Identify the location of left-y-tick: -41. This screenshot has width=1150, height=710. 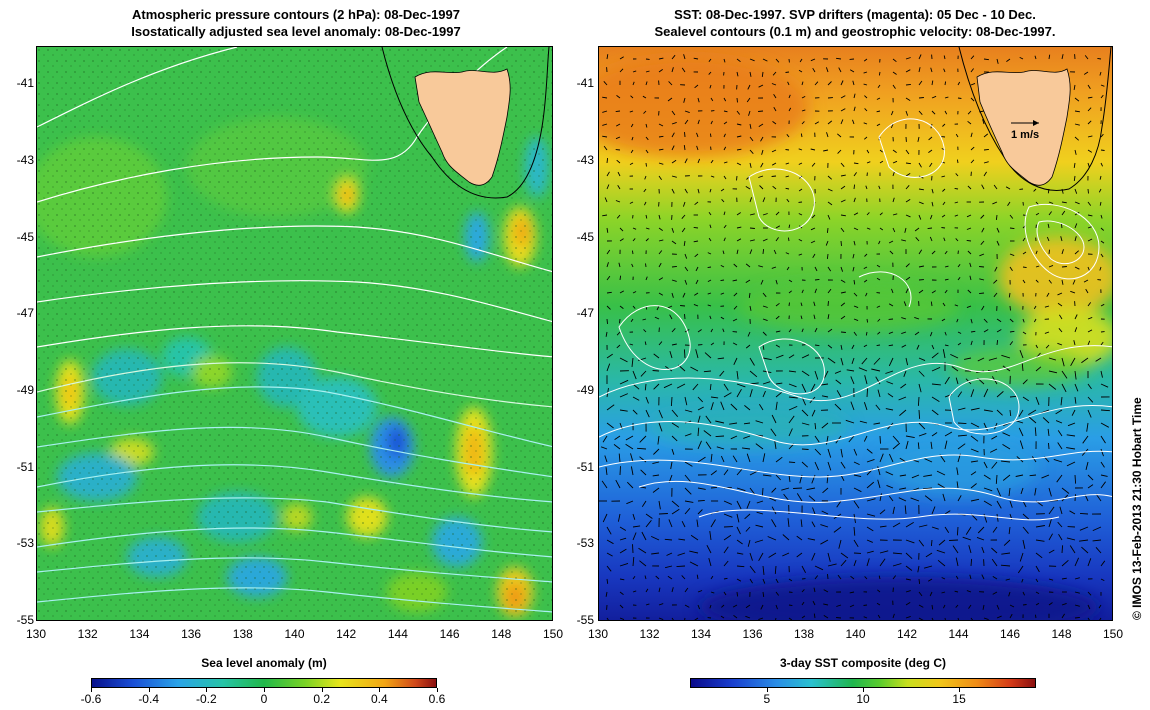
(25, 83).